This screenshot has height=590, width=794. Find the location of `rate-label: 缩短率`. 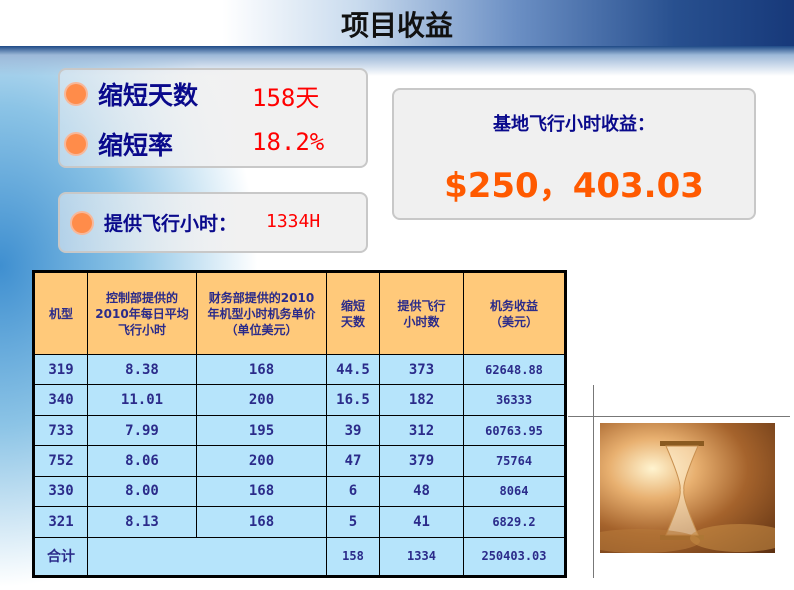

rate-label: 缩短率 is located at coordinates (136, 145).